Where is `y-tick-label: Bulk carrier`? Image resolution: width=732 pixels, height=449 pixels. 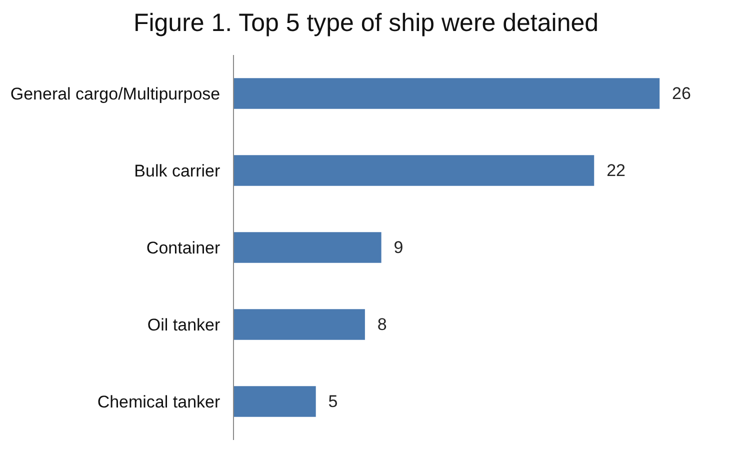 y-tick-label: Bulk carrier is located at coordinates (182, 170).